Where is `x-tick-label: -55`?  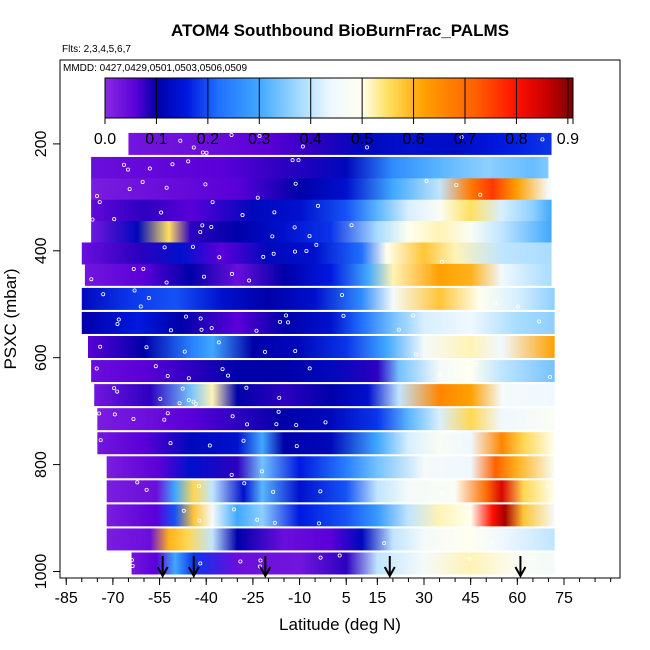
x-tick-label: -55 is located at coordinates (159, 598).